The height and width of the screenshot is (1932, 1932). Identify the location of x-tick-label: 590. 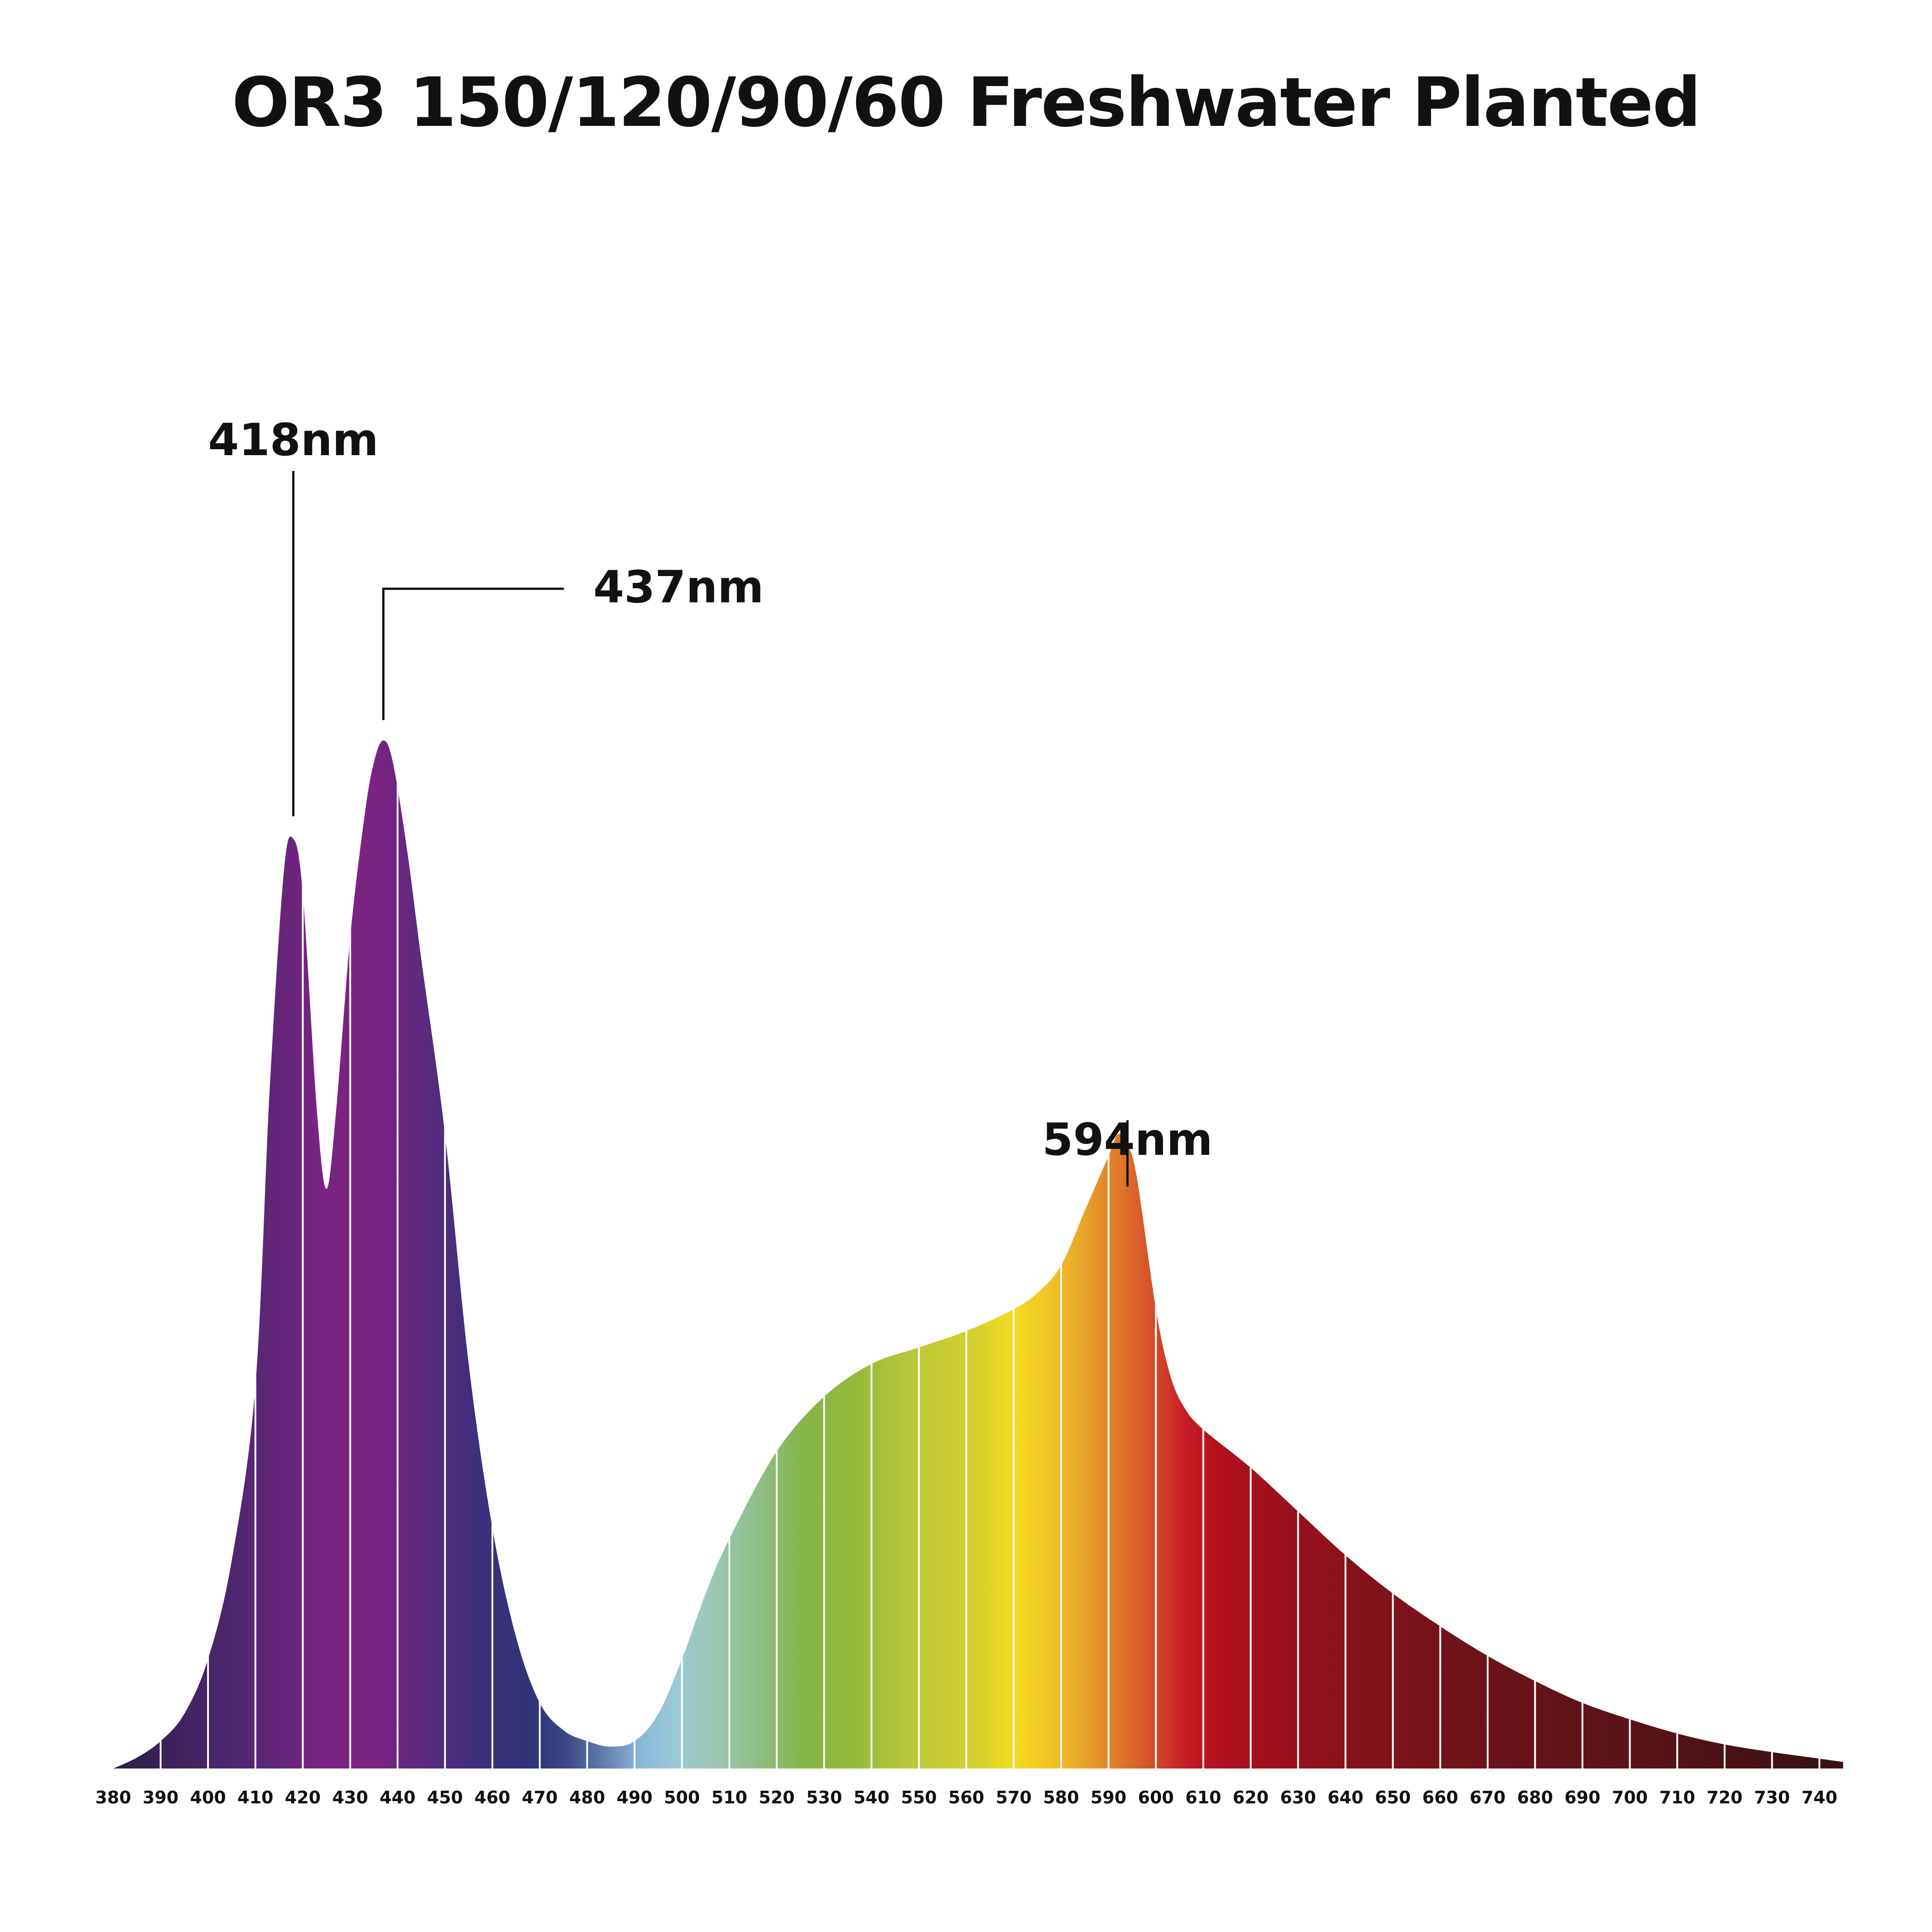
(1108, 1797).